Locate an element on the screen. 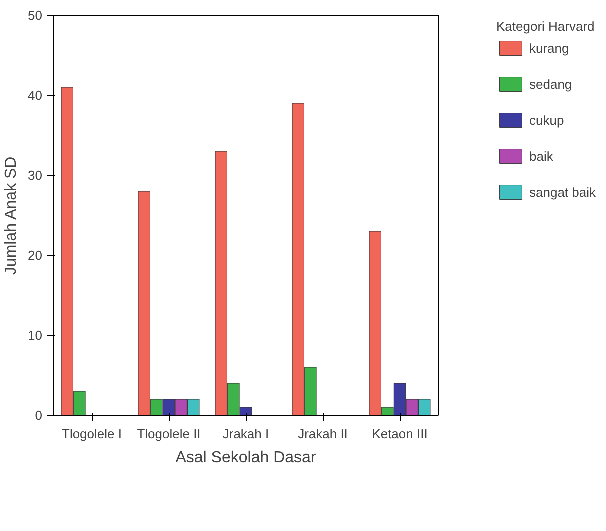 The width and height of the screenshot is (606, 531). y-tick-label: 10 is located at coordinates (35, 335).